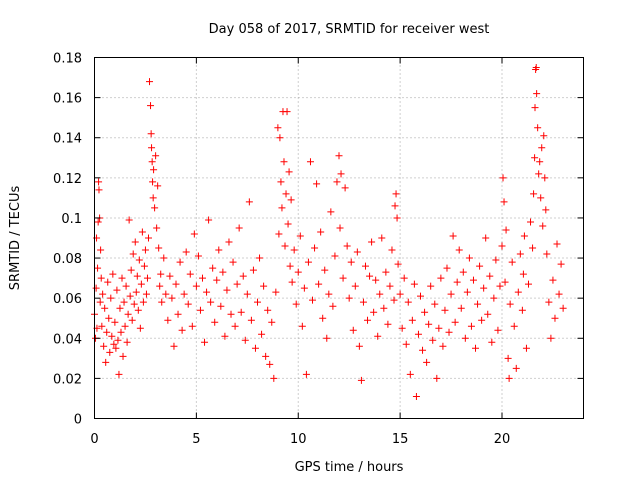  I want to click on x-tick-label: 10, so click(298, 439).